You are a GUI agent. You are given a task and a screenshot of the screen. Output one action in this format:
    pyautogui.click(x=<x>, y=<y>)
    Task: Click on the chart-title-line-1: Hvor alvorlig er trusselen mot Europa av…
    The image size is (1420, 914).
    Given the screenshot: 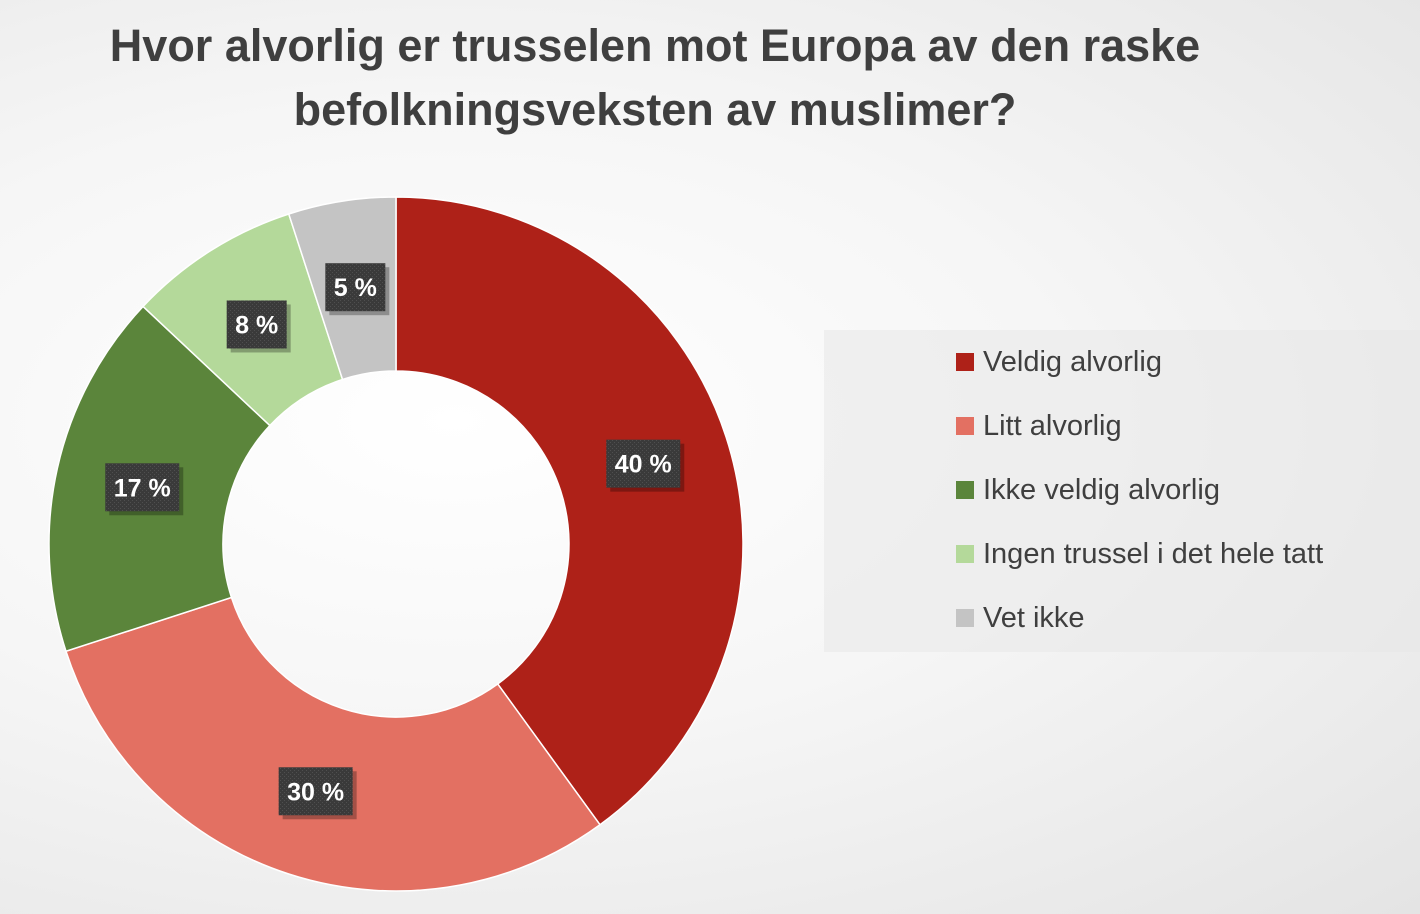 What is the action you would take?
    pyautogui.click(x=655, y=45)
    